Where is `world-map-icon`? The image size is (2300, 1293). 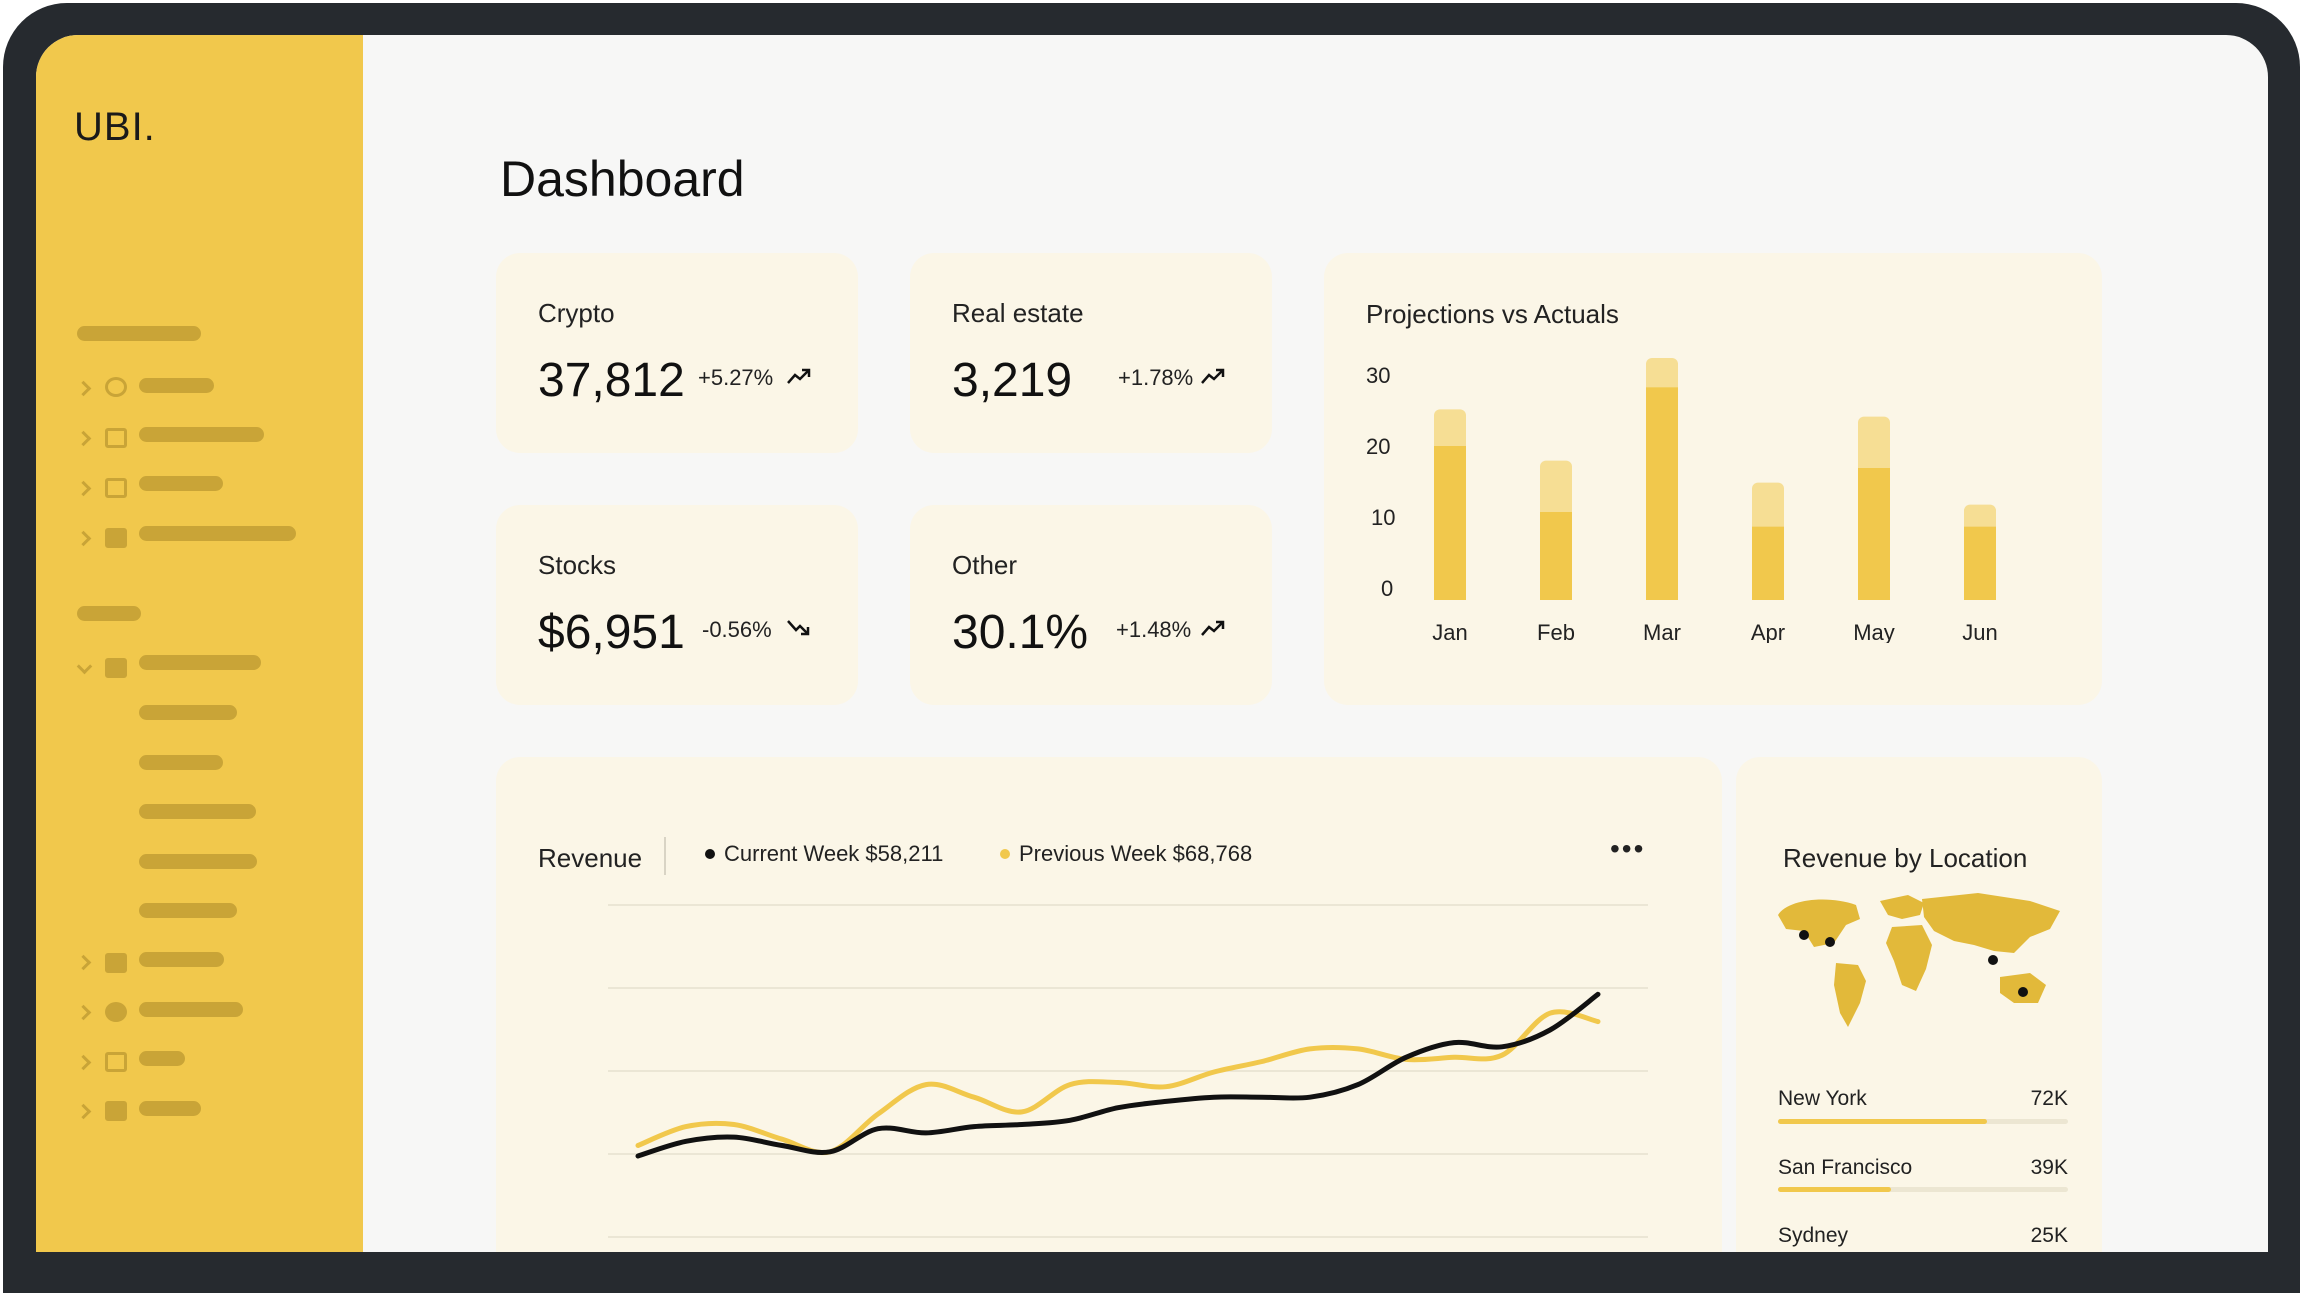 world-map-icon is located at coordinates (1919, 960).